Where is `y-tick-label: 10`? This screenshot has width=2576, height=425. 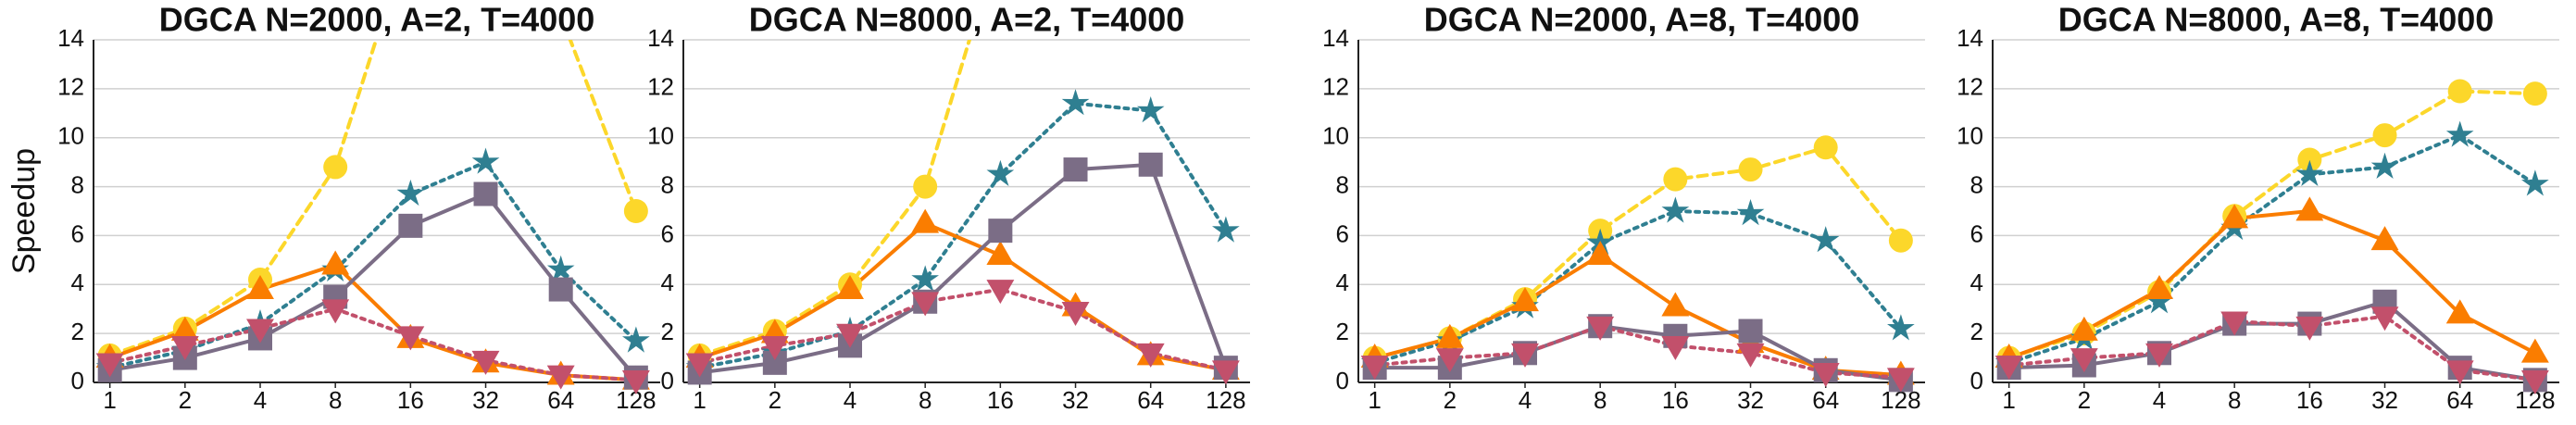
y-tick-label: 10 is located at coordinates (660, 136).